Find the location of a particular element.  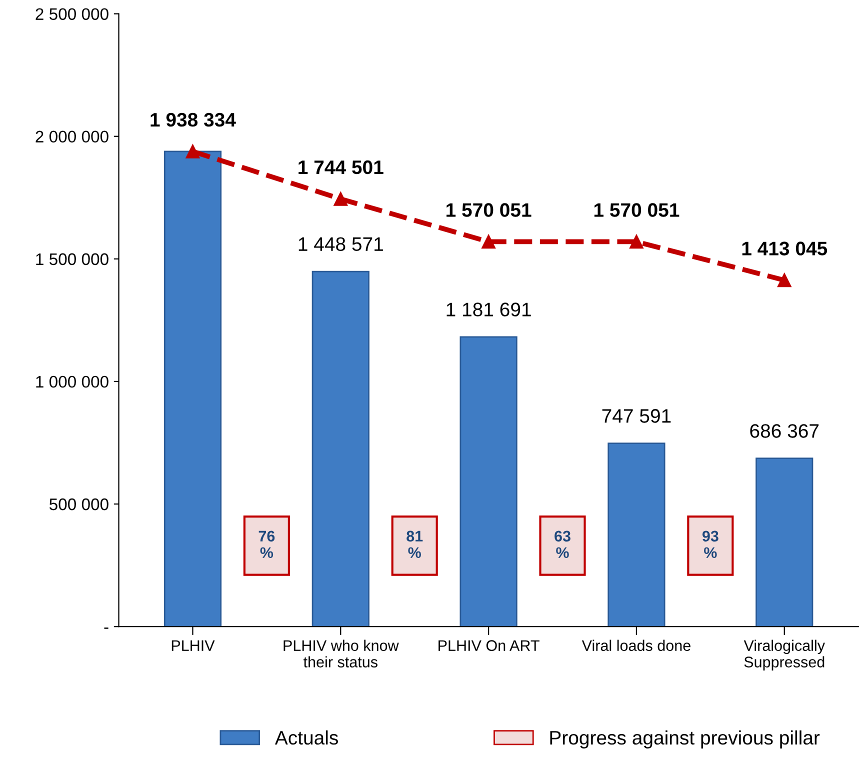

data-label: 1 413 045 is located at coordinates (785, 249).